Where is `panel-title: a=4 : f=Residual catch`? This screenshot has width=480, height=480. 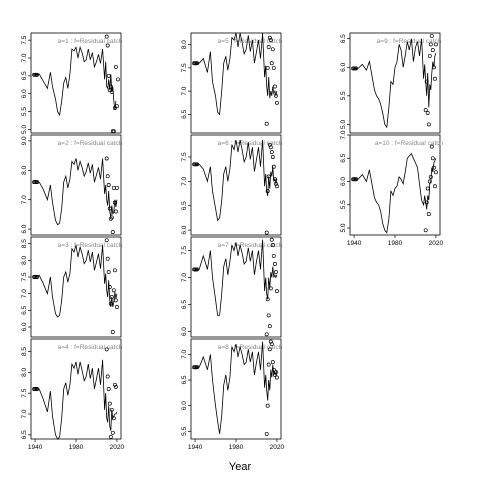 panel-title: a=4 : f=Residual catch is located at coordinates (90, 347).